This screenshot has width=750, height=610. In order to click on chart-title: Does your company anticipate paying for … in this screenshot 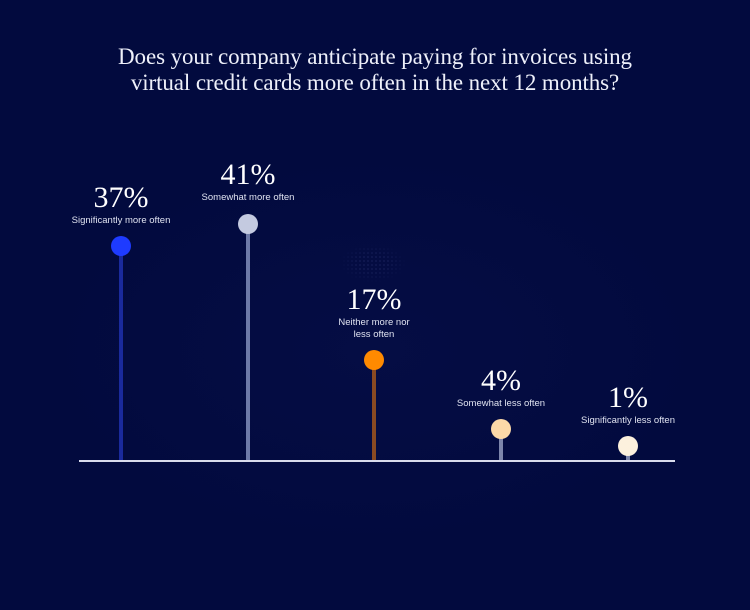, I will do `click(375, 70)`.